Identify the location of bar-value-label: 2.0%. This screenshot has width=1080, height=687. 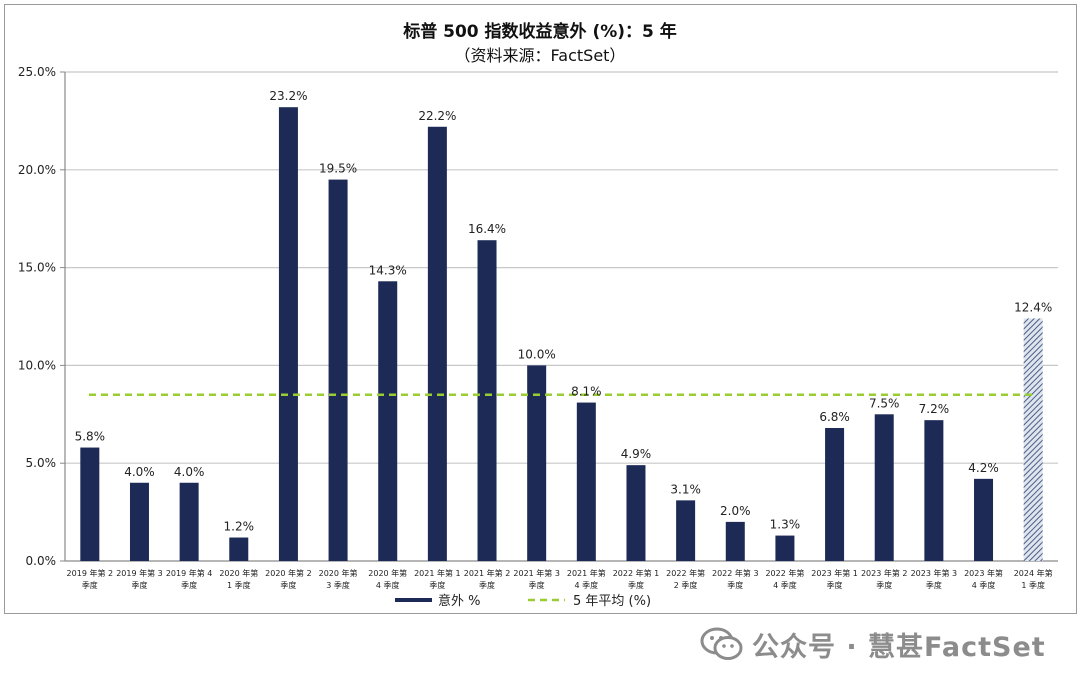
(735, 511).